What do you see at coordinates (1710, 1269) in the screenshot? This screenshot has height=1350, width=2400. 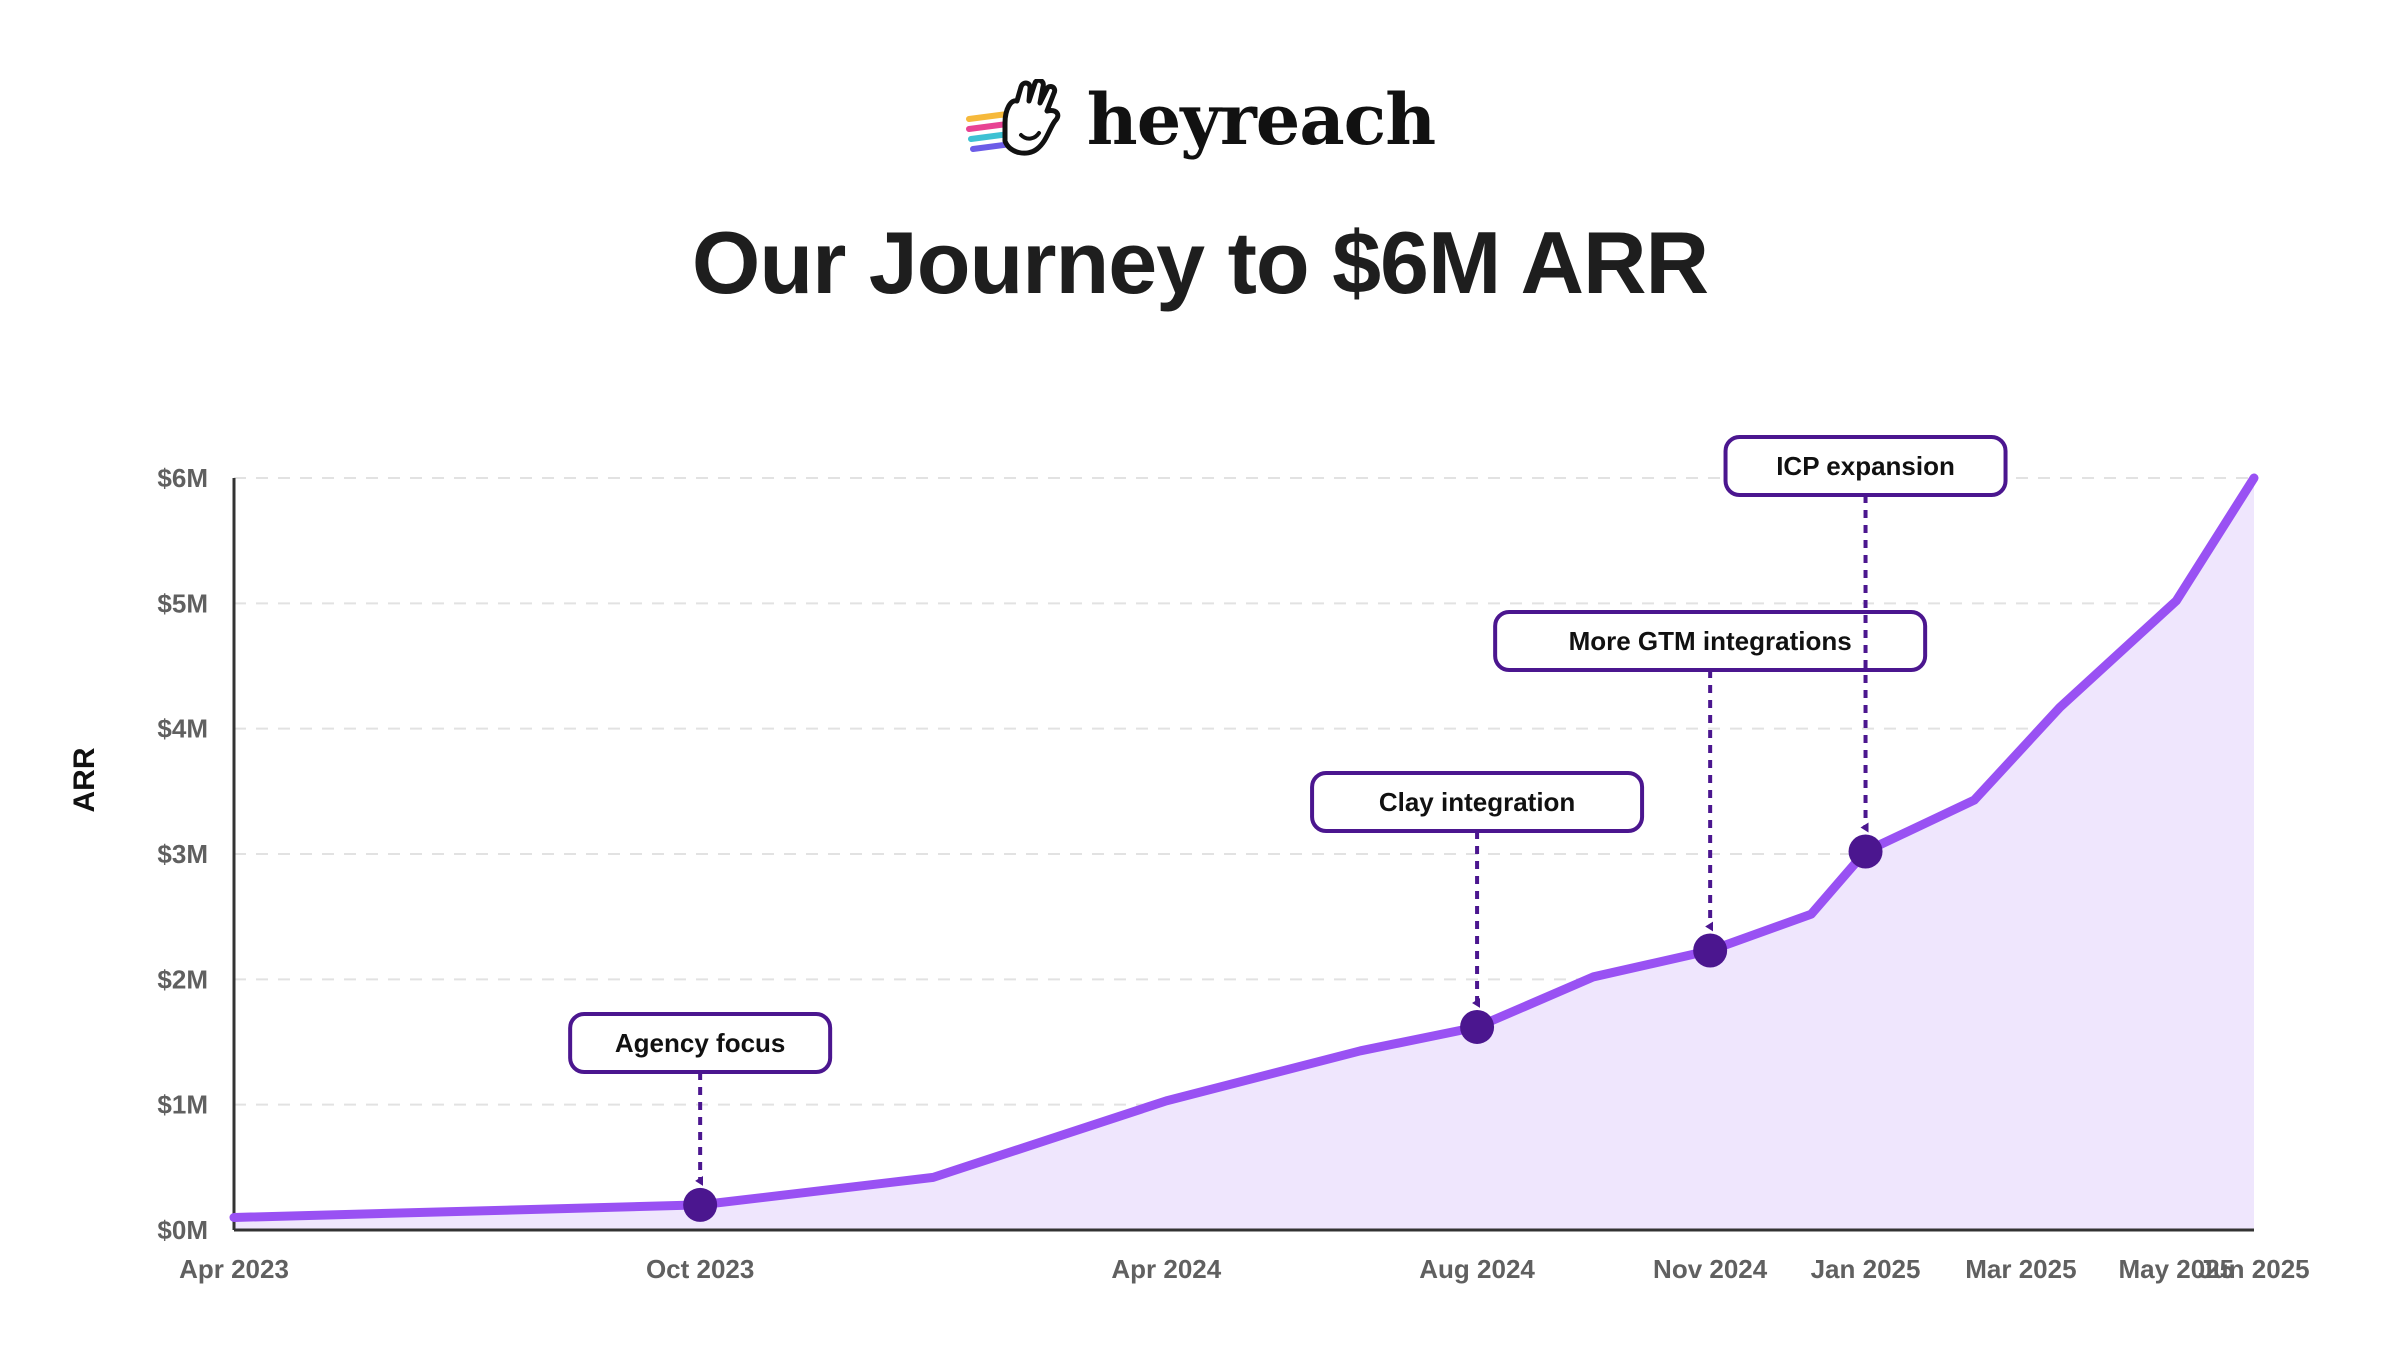 I see `x-tick-label: Nov 2024` at bounding box center [1710, 1269].